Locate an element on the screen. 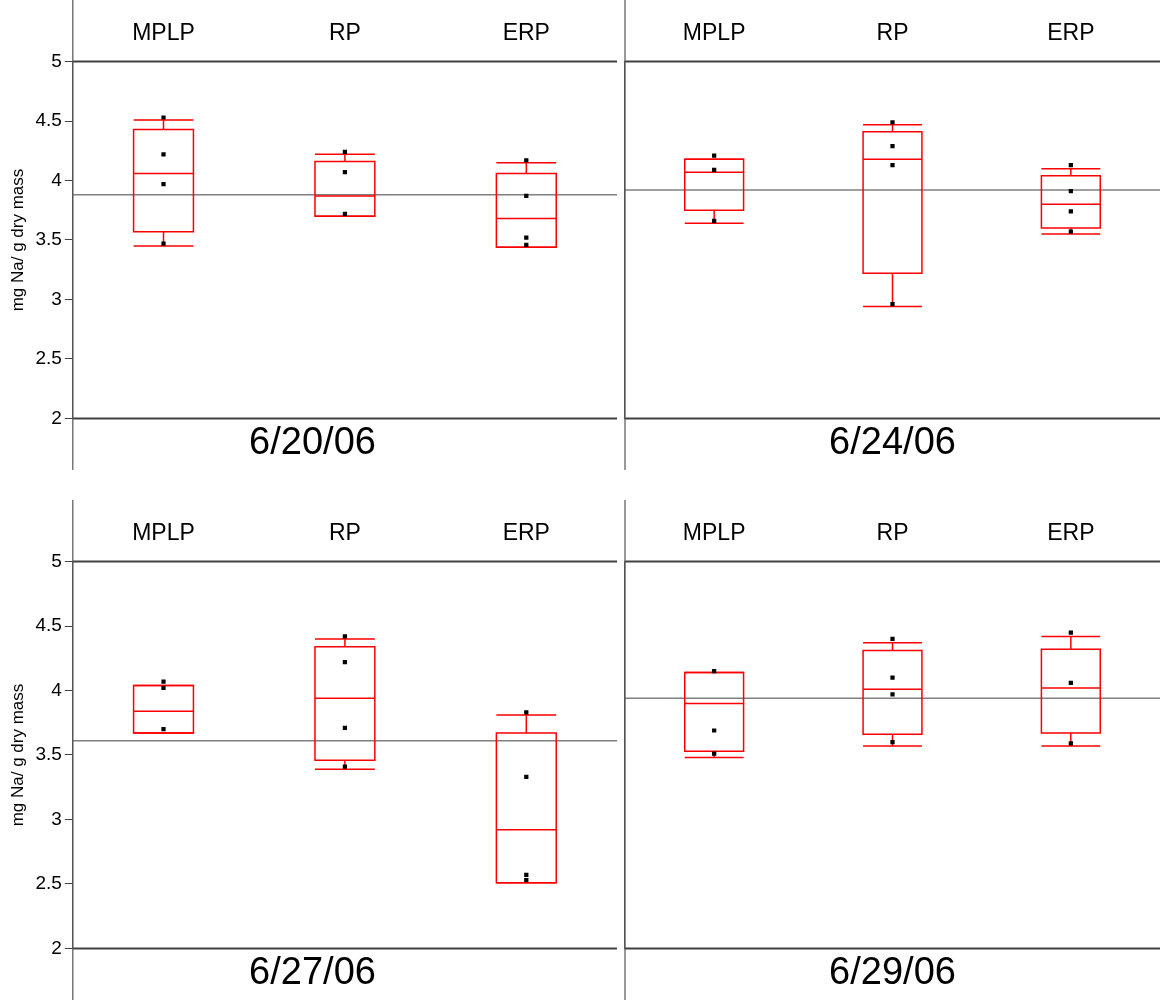  x-axis-title: 6/20/06 is located at coordinates (312, 440).